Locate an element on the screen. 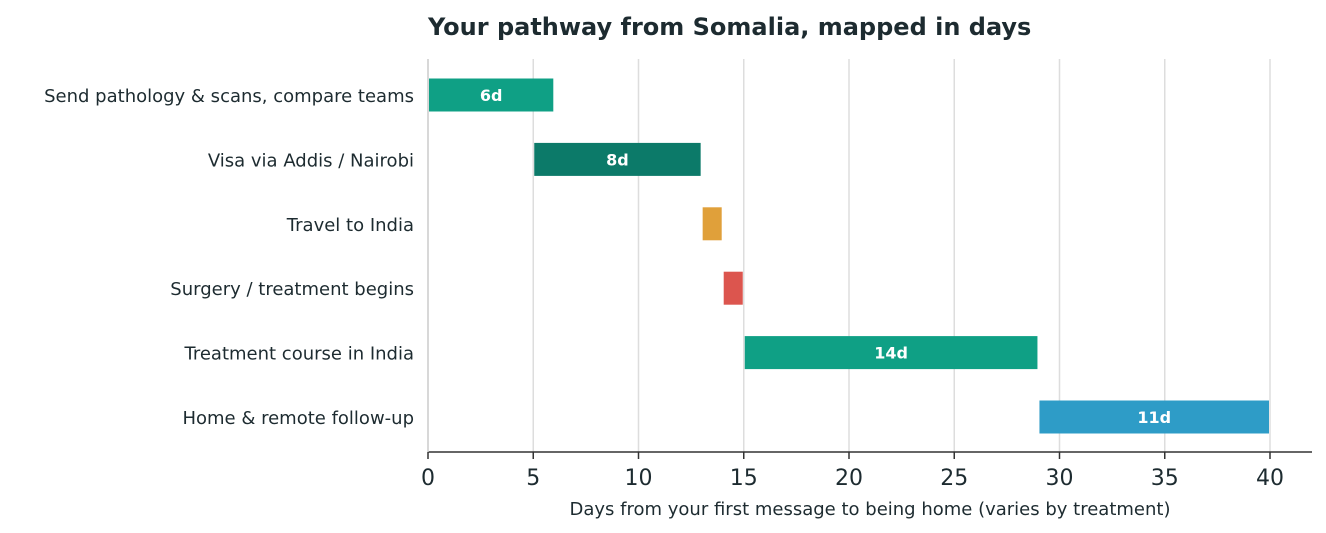  x-tick-label: 10 is located at coordinates (639, 478).